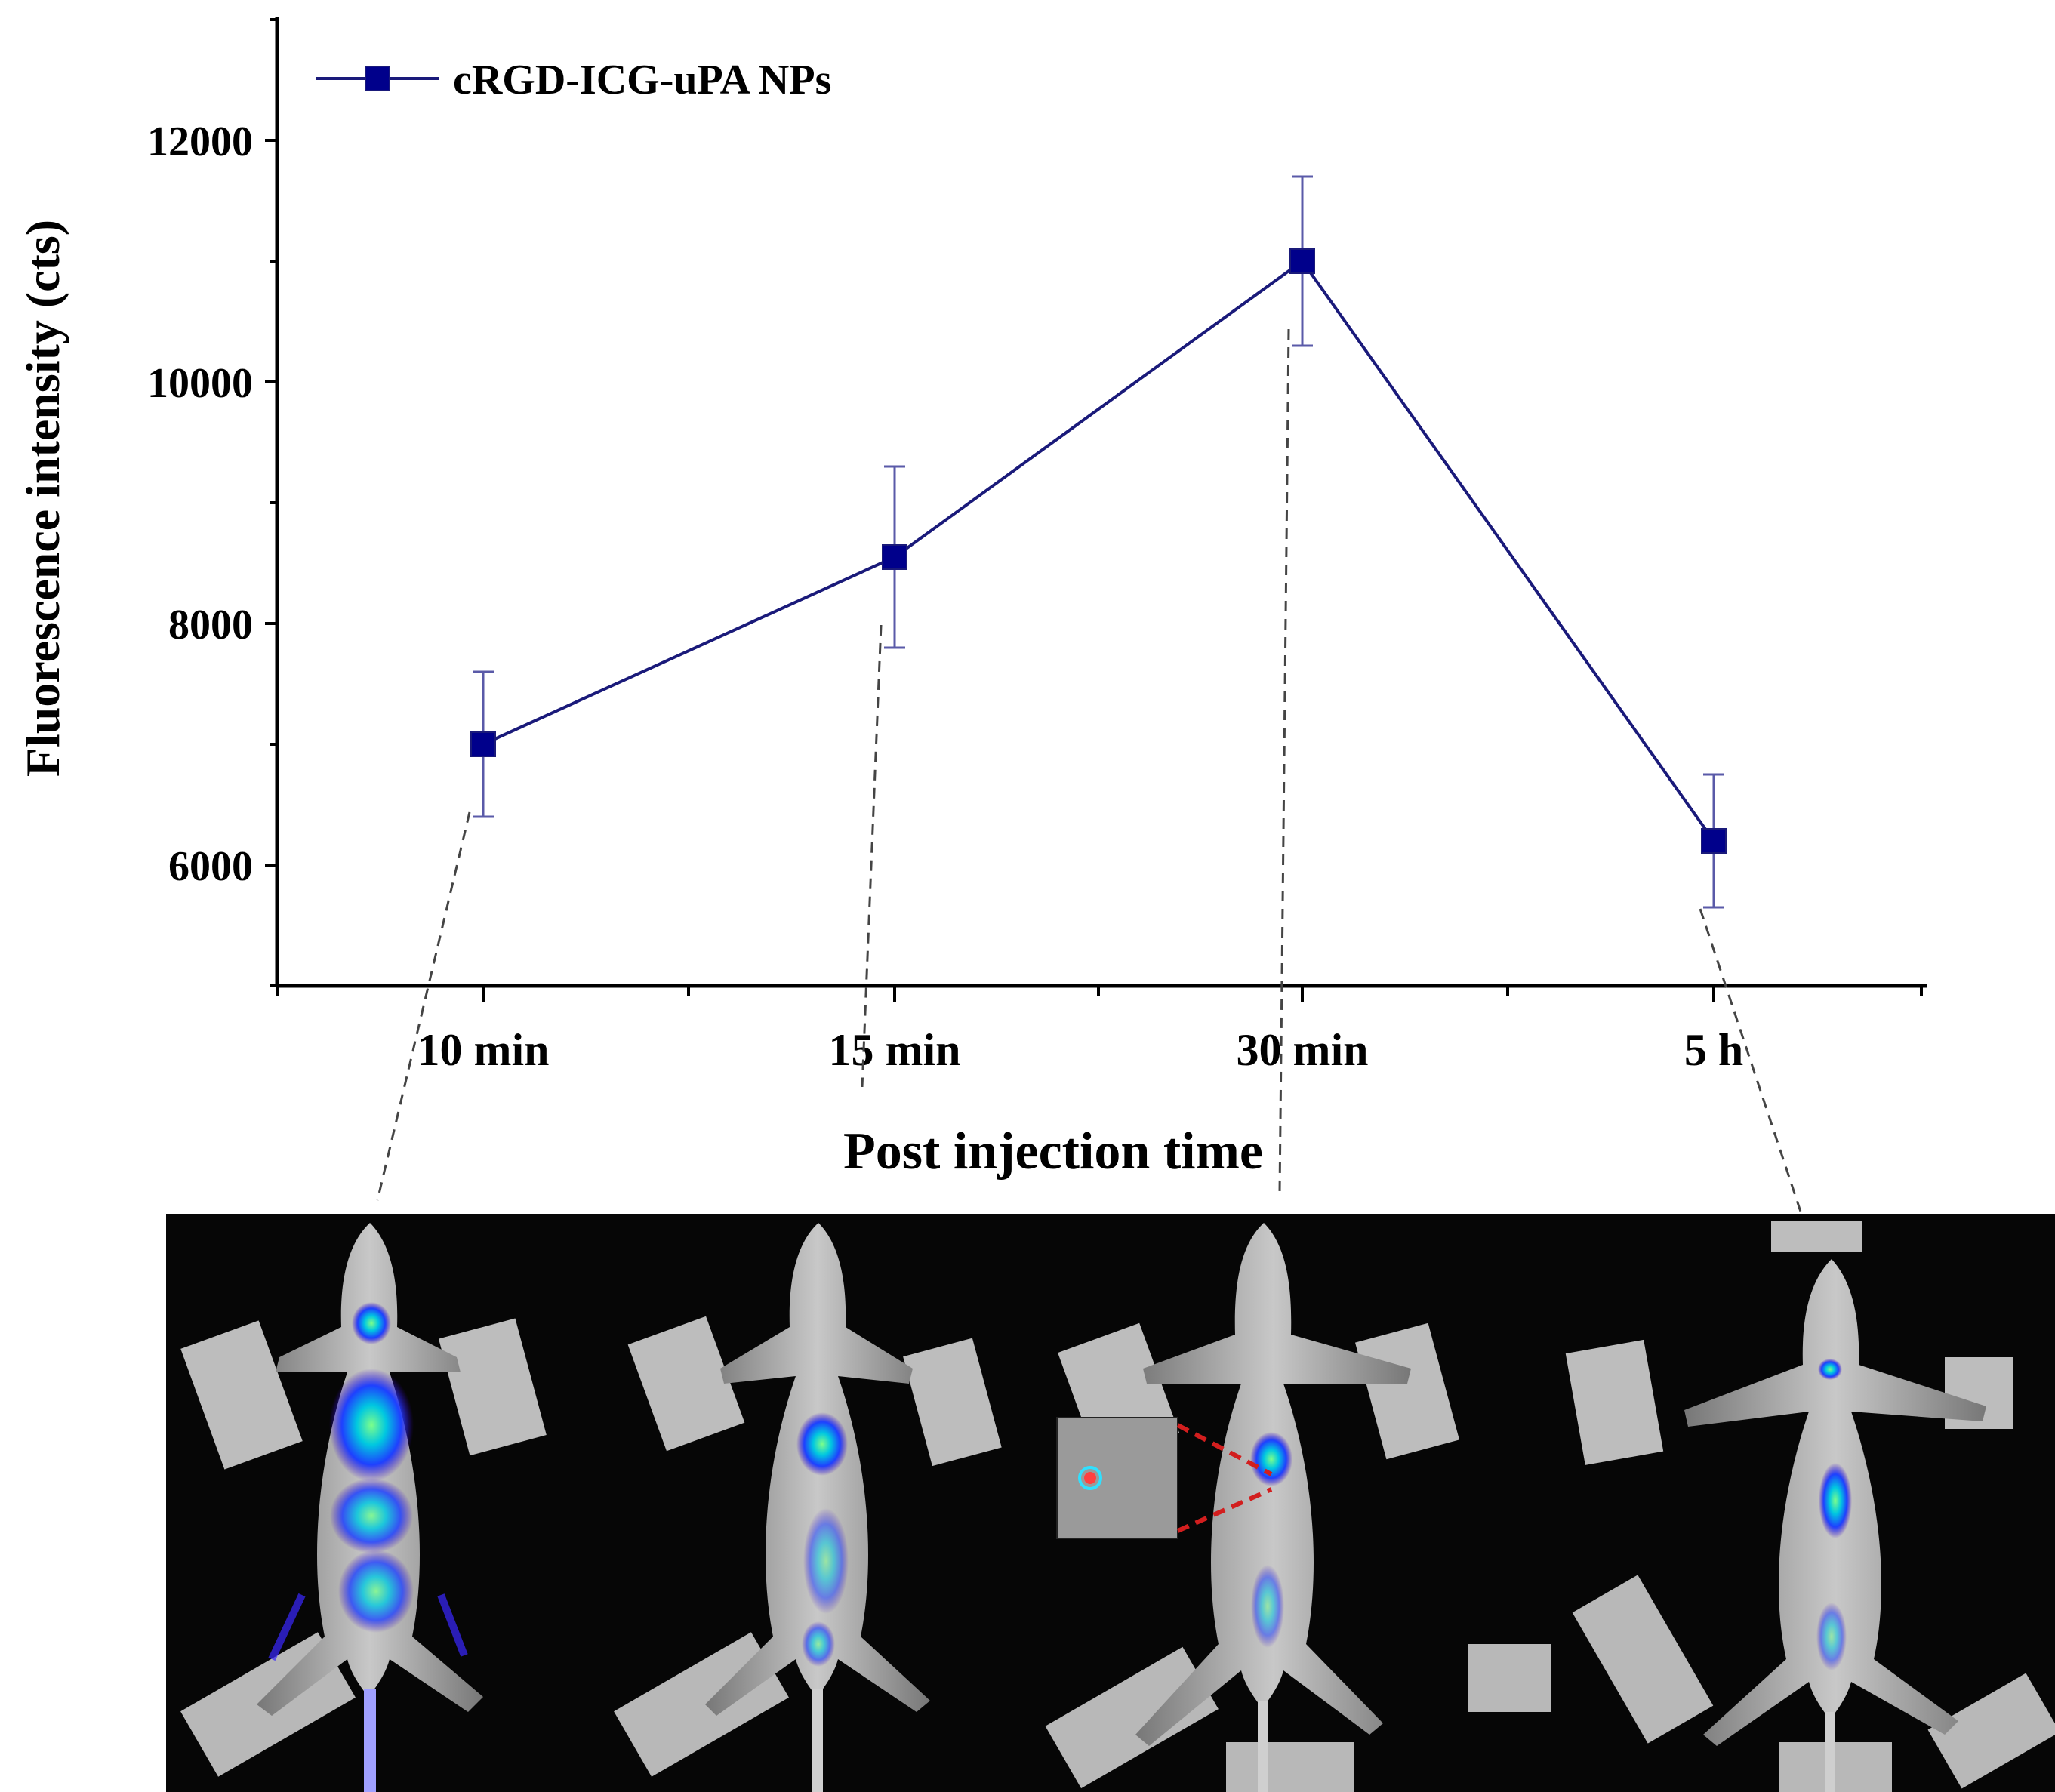 The height and width of the screenshot is (1792, 2055). Describe the element at coordinates (642, 80) in the screenshot. I see `legend-label: cRGD-ICG-uPA NPs` at that location.